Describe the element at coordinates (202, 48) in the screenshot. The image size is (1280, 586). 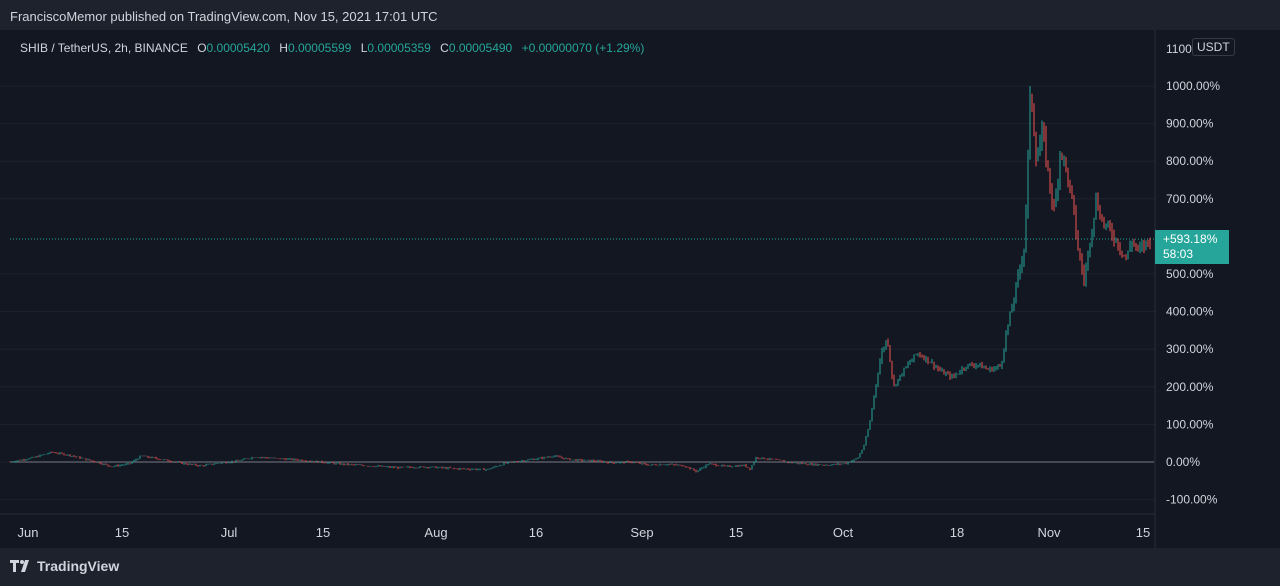
I see `open-label: O` at that location.